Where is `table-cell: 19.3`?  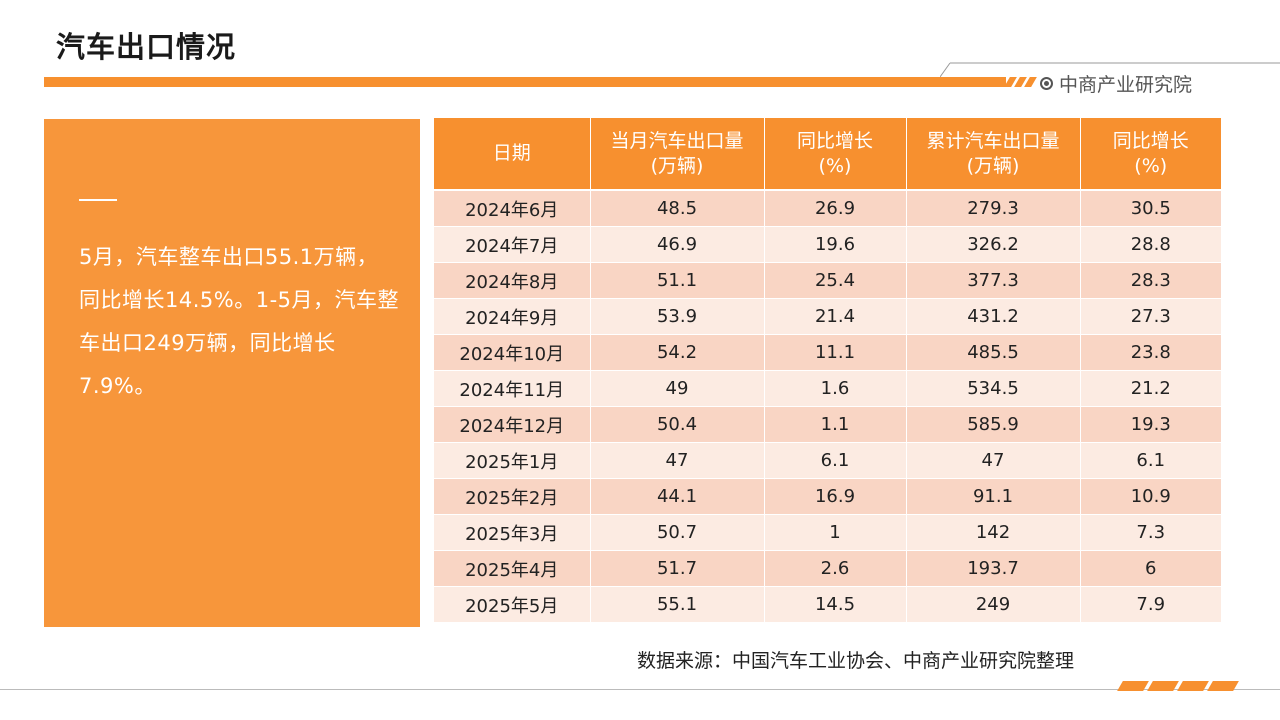 table-cell: 19.3 is located at coordinates (1150, 424).